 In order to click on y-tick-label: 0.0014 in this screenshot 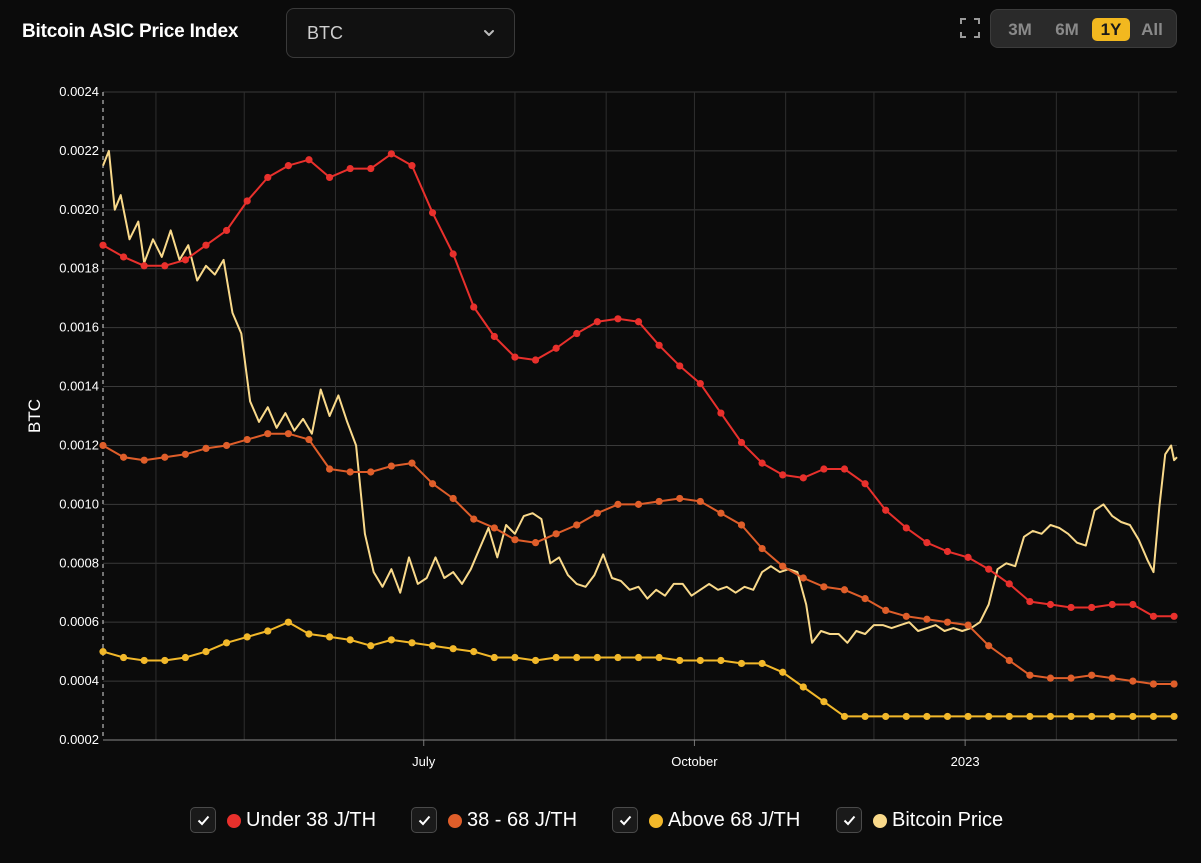, I will do `click(79, 386)`.